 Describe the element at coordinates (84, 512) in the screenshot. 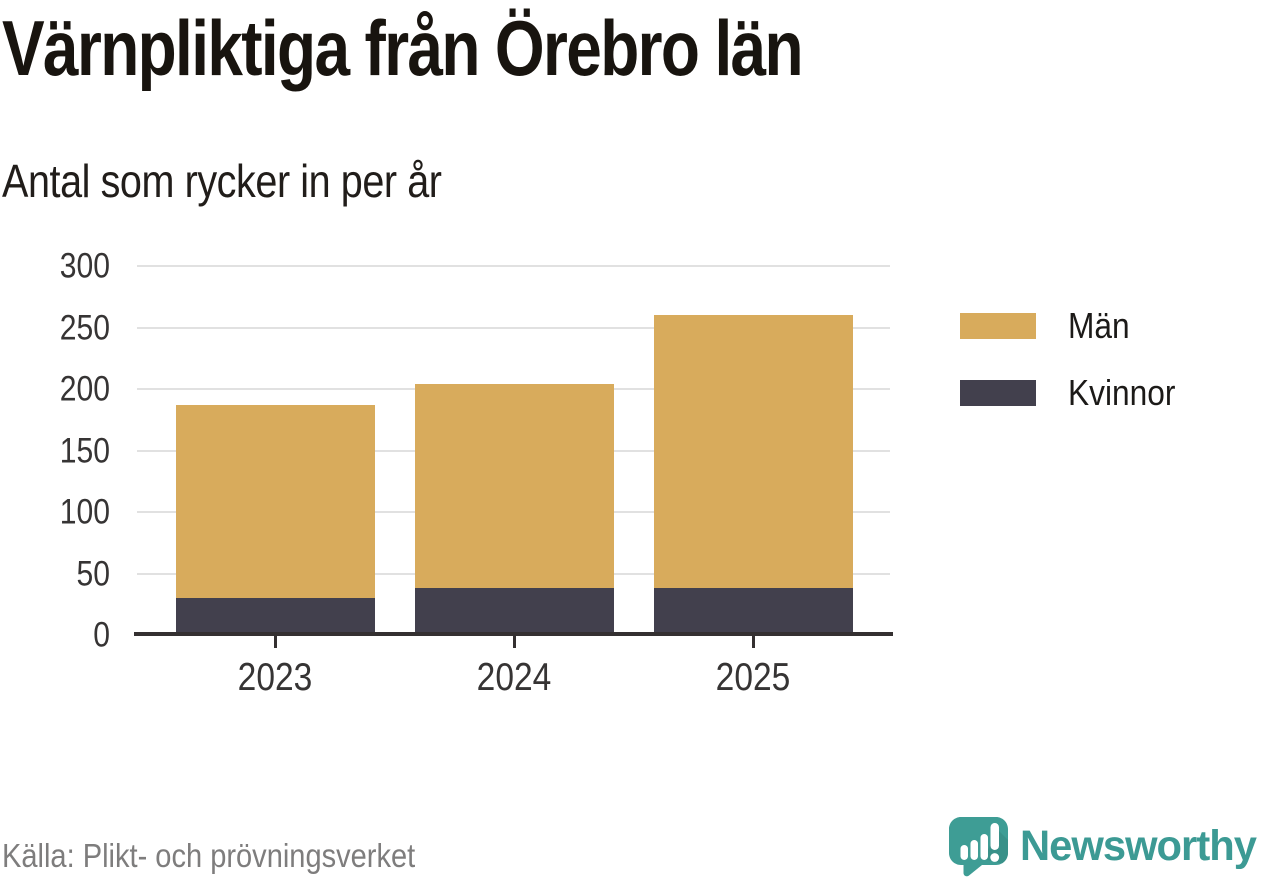

I see `y-axis-label-100: 100` at that location.